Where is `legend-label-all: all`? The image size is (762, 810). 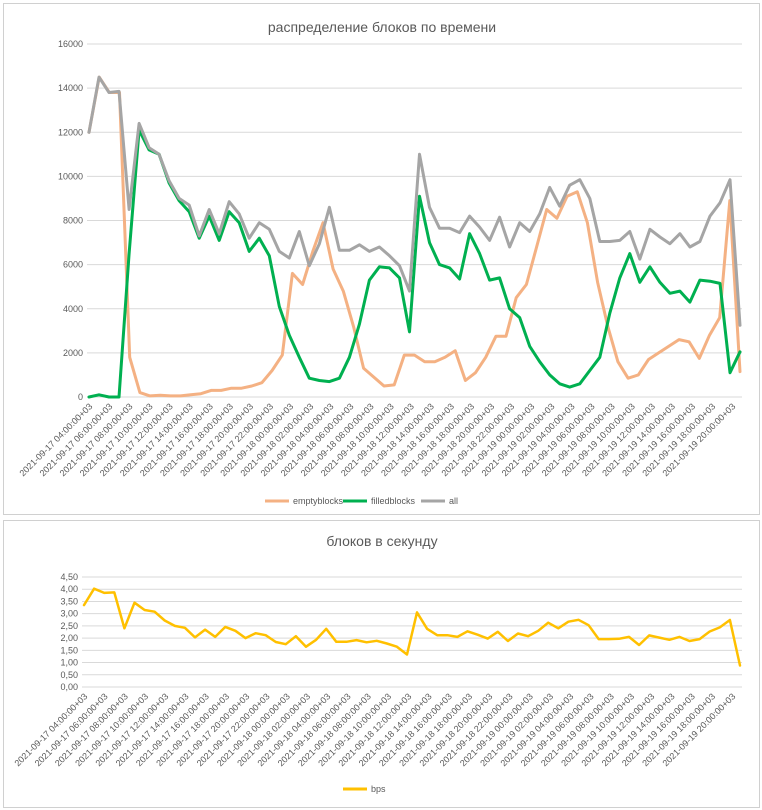
legend-label-all: all is located at coordinates (453, 501).